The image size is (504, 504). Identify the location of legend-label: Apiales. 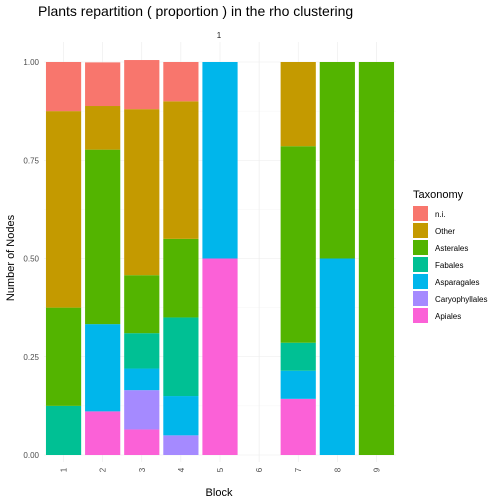
(448, 316).